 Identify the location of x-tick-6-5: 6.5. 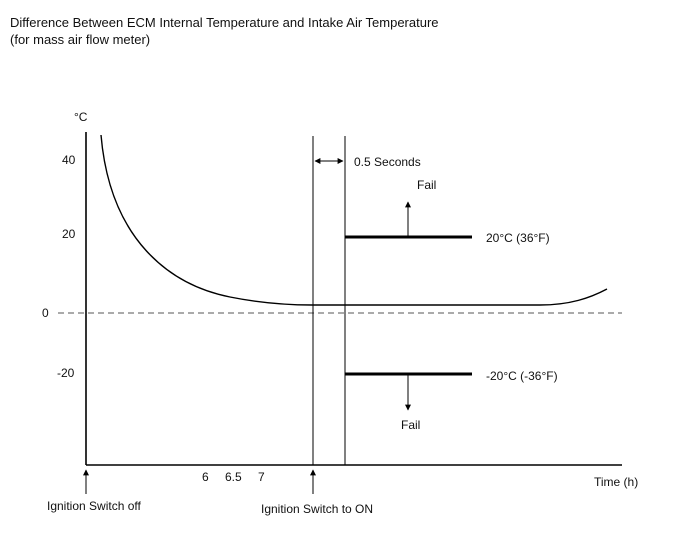
(233, 477).